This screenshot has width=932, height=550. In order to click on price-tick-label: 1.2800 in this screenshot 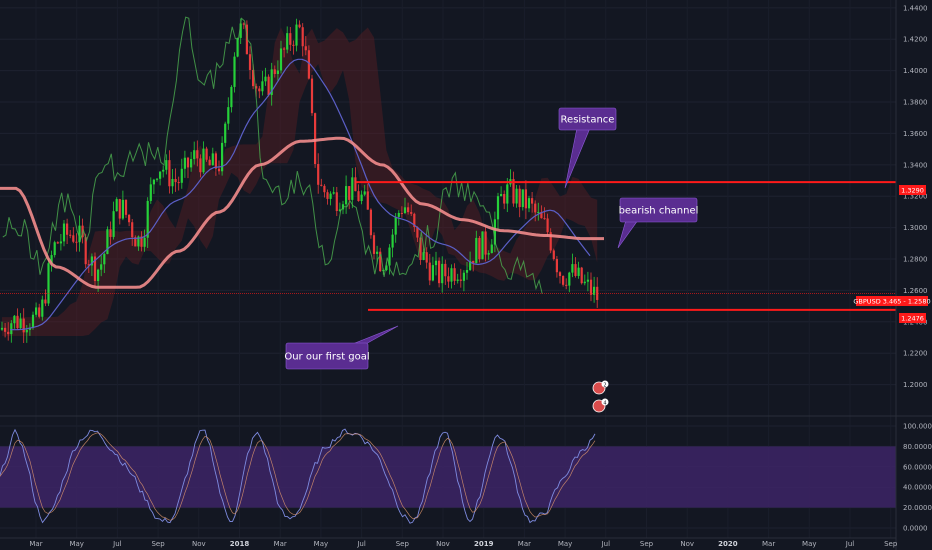, I will do `click(915, 260)`.